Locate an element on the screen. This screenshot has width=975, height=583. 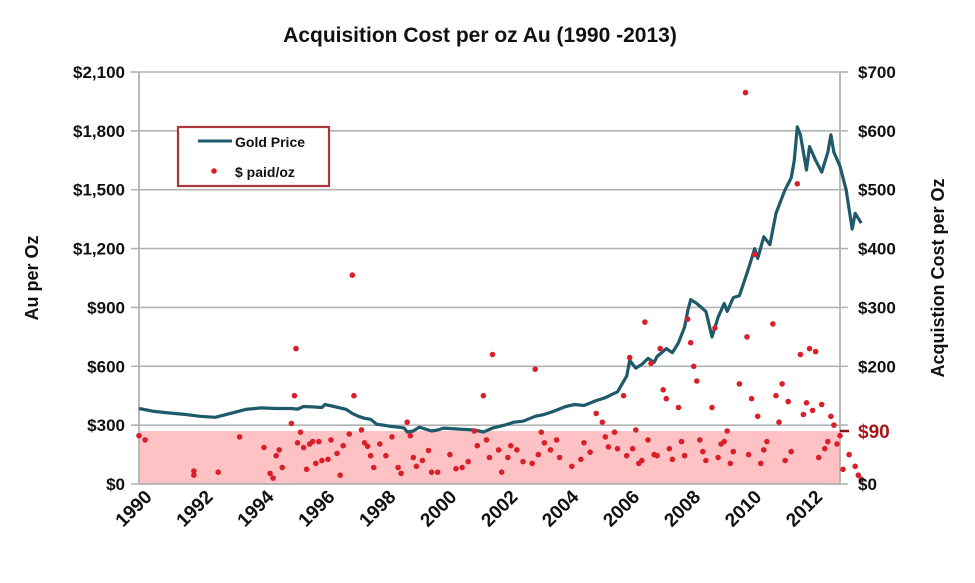
threshold-marker: $90 is located at coordinates (865, 432).